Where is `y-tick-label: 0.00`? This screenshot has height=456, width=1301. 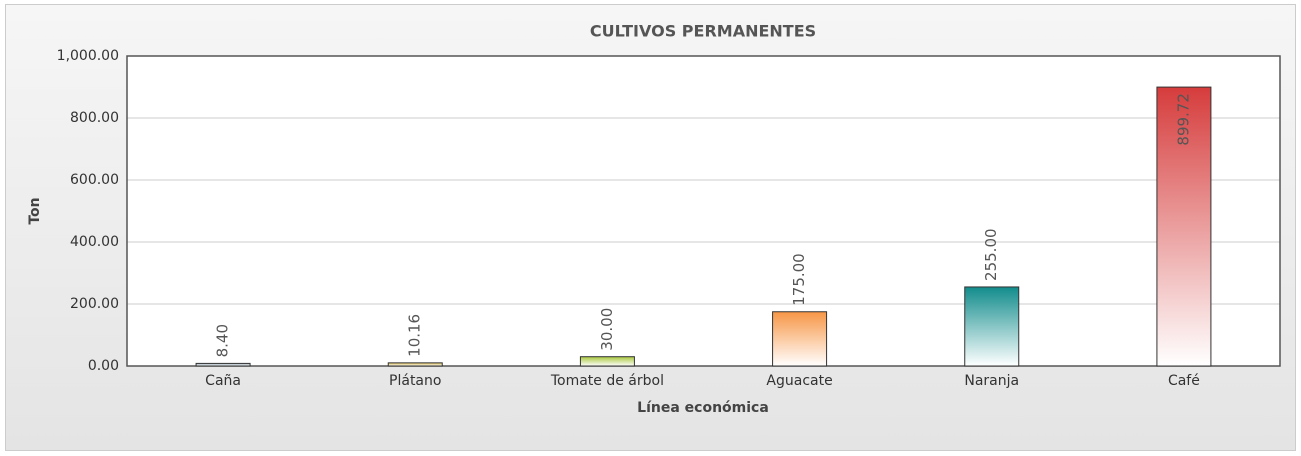
y-tick-label: 0.00 is located at coordinates (103, 366).